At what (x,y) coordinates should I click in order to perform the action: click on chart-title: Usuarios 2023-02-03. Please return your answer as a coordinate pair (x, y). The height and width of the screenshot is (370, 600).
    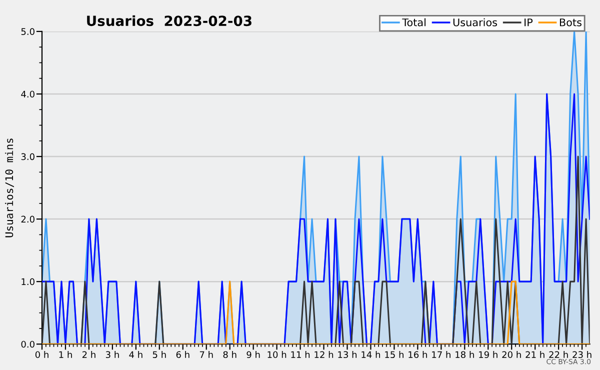
    Looking at the image, I should click on (169, 20).